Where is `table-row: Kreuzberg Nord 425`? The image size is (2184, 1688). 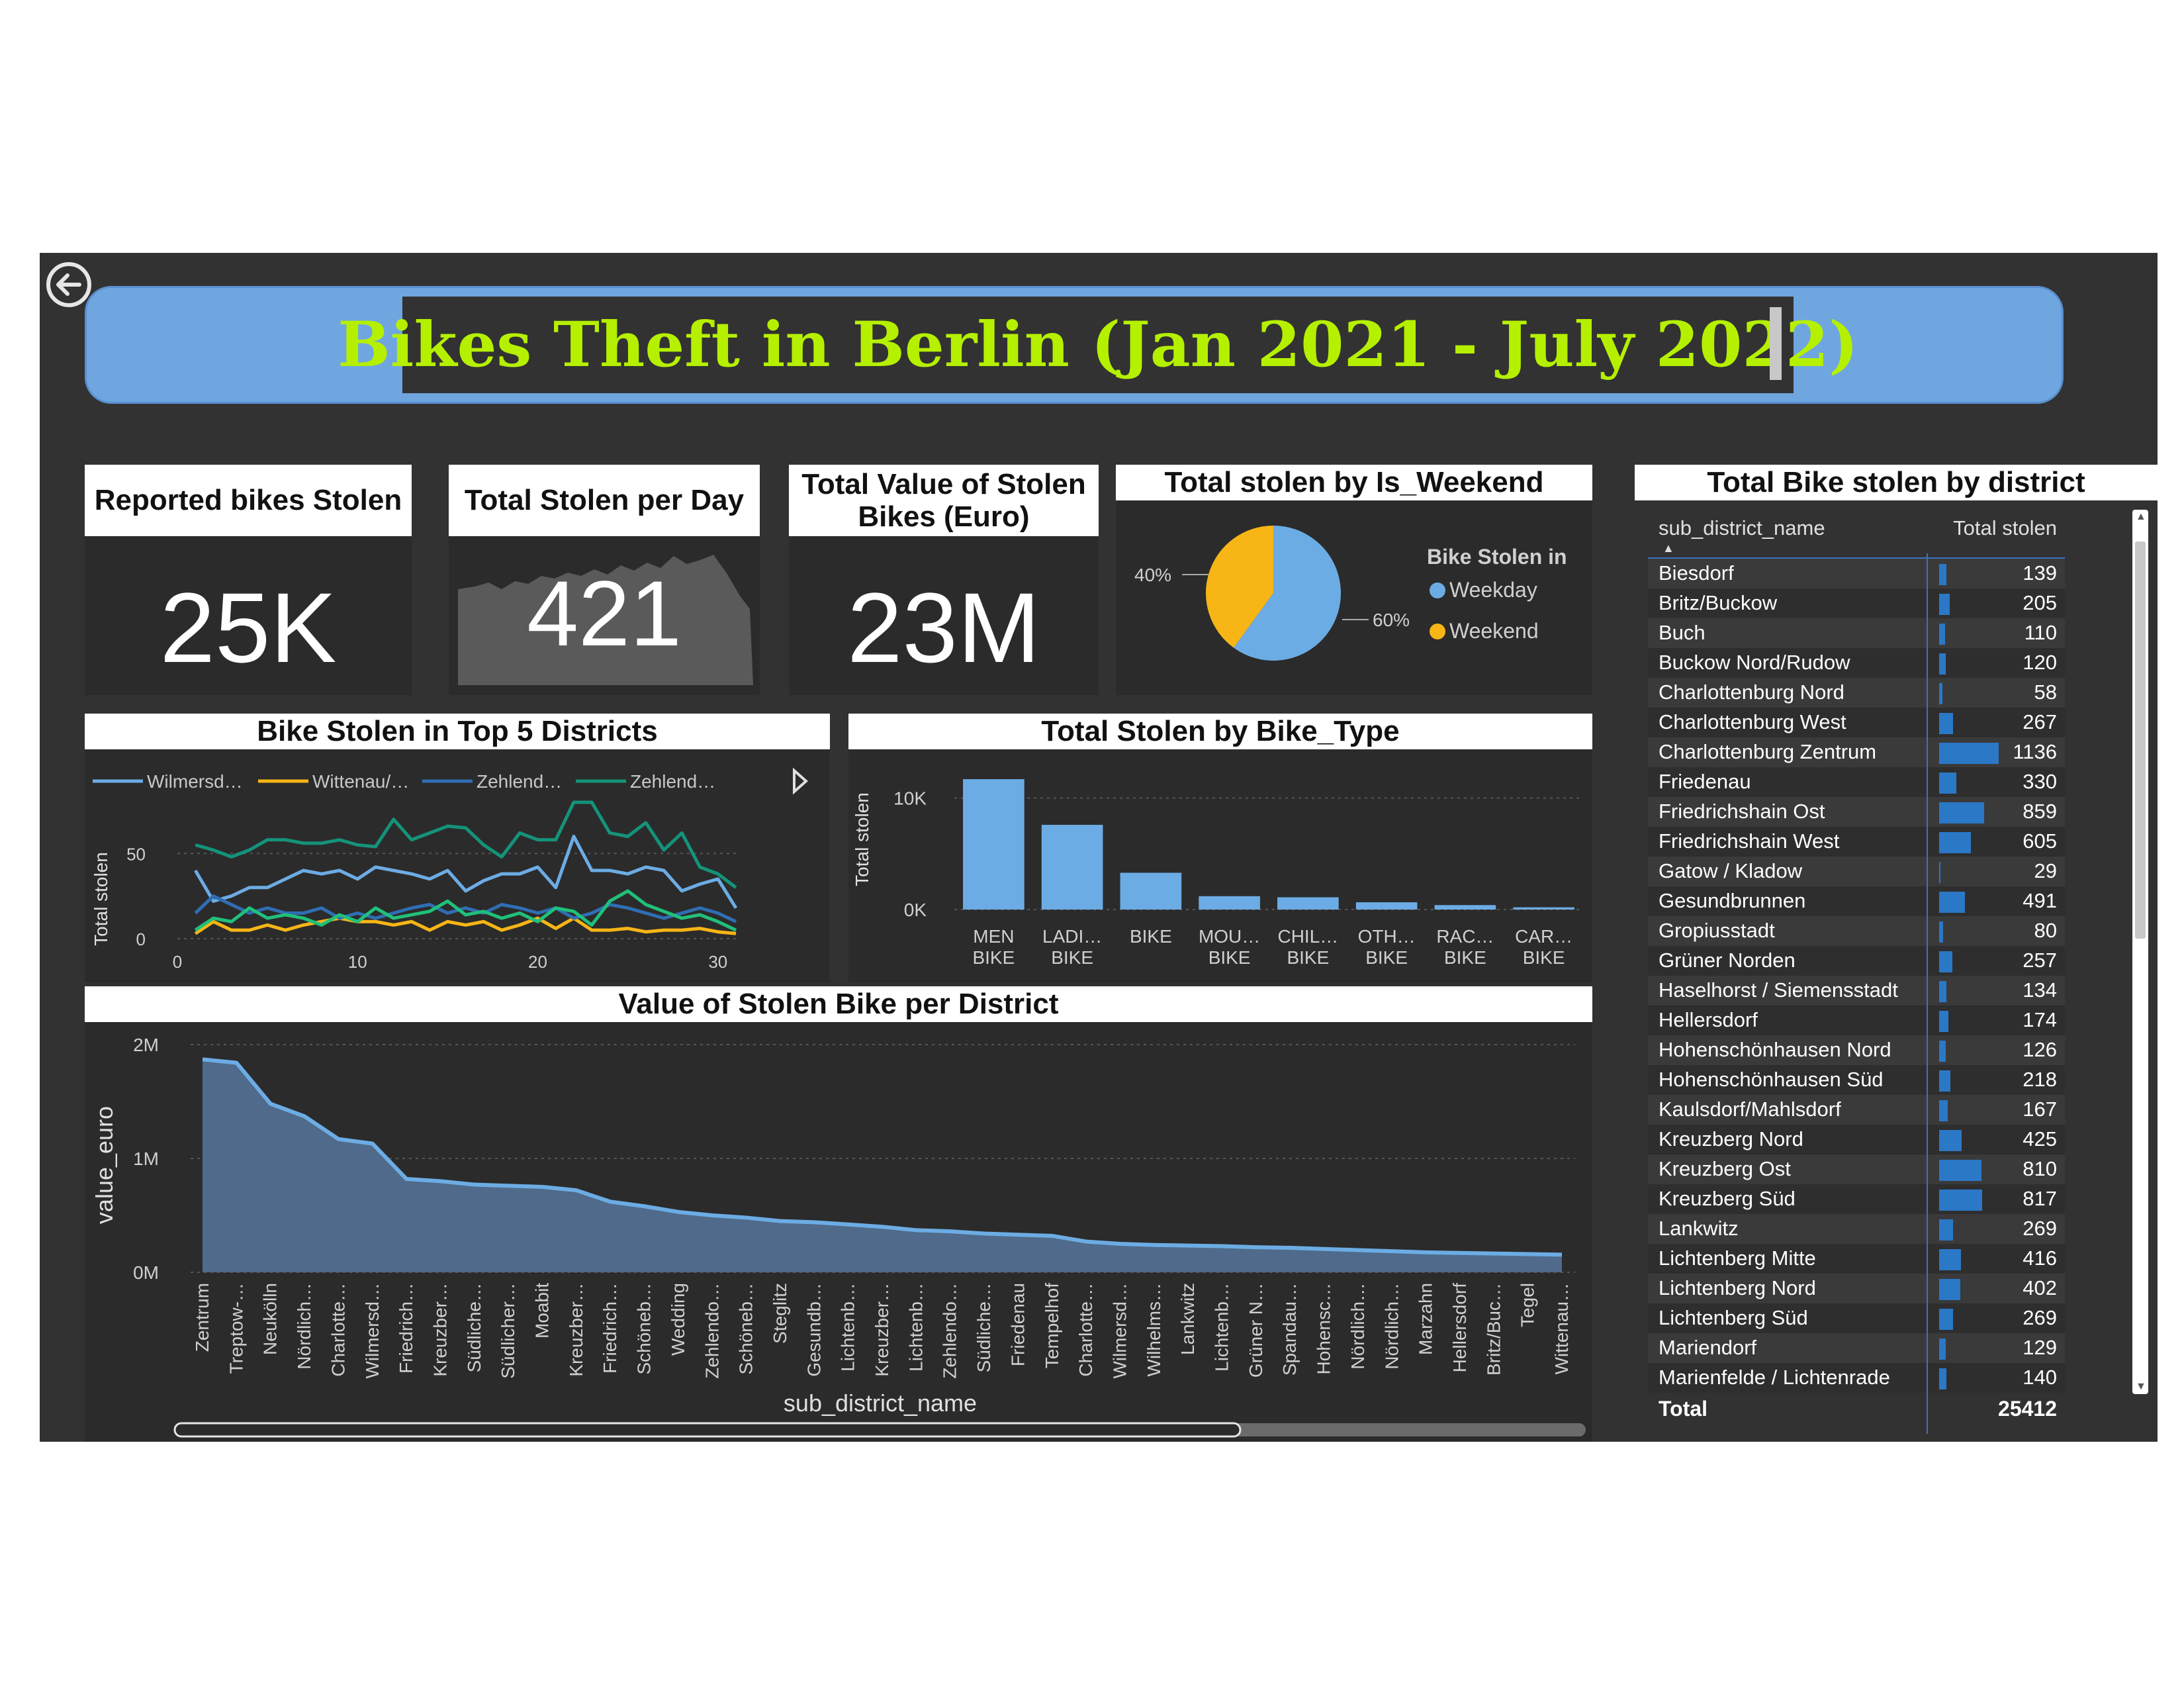
table-row: Kreuzberg Nord 425 is located at coordinates (1857, 1139).